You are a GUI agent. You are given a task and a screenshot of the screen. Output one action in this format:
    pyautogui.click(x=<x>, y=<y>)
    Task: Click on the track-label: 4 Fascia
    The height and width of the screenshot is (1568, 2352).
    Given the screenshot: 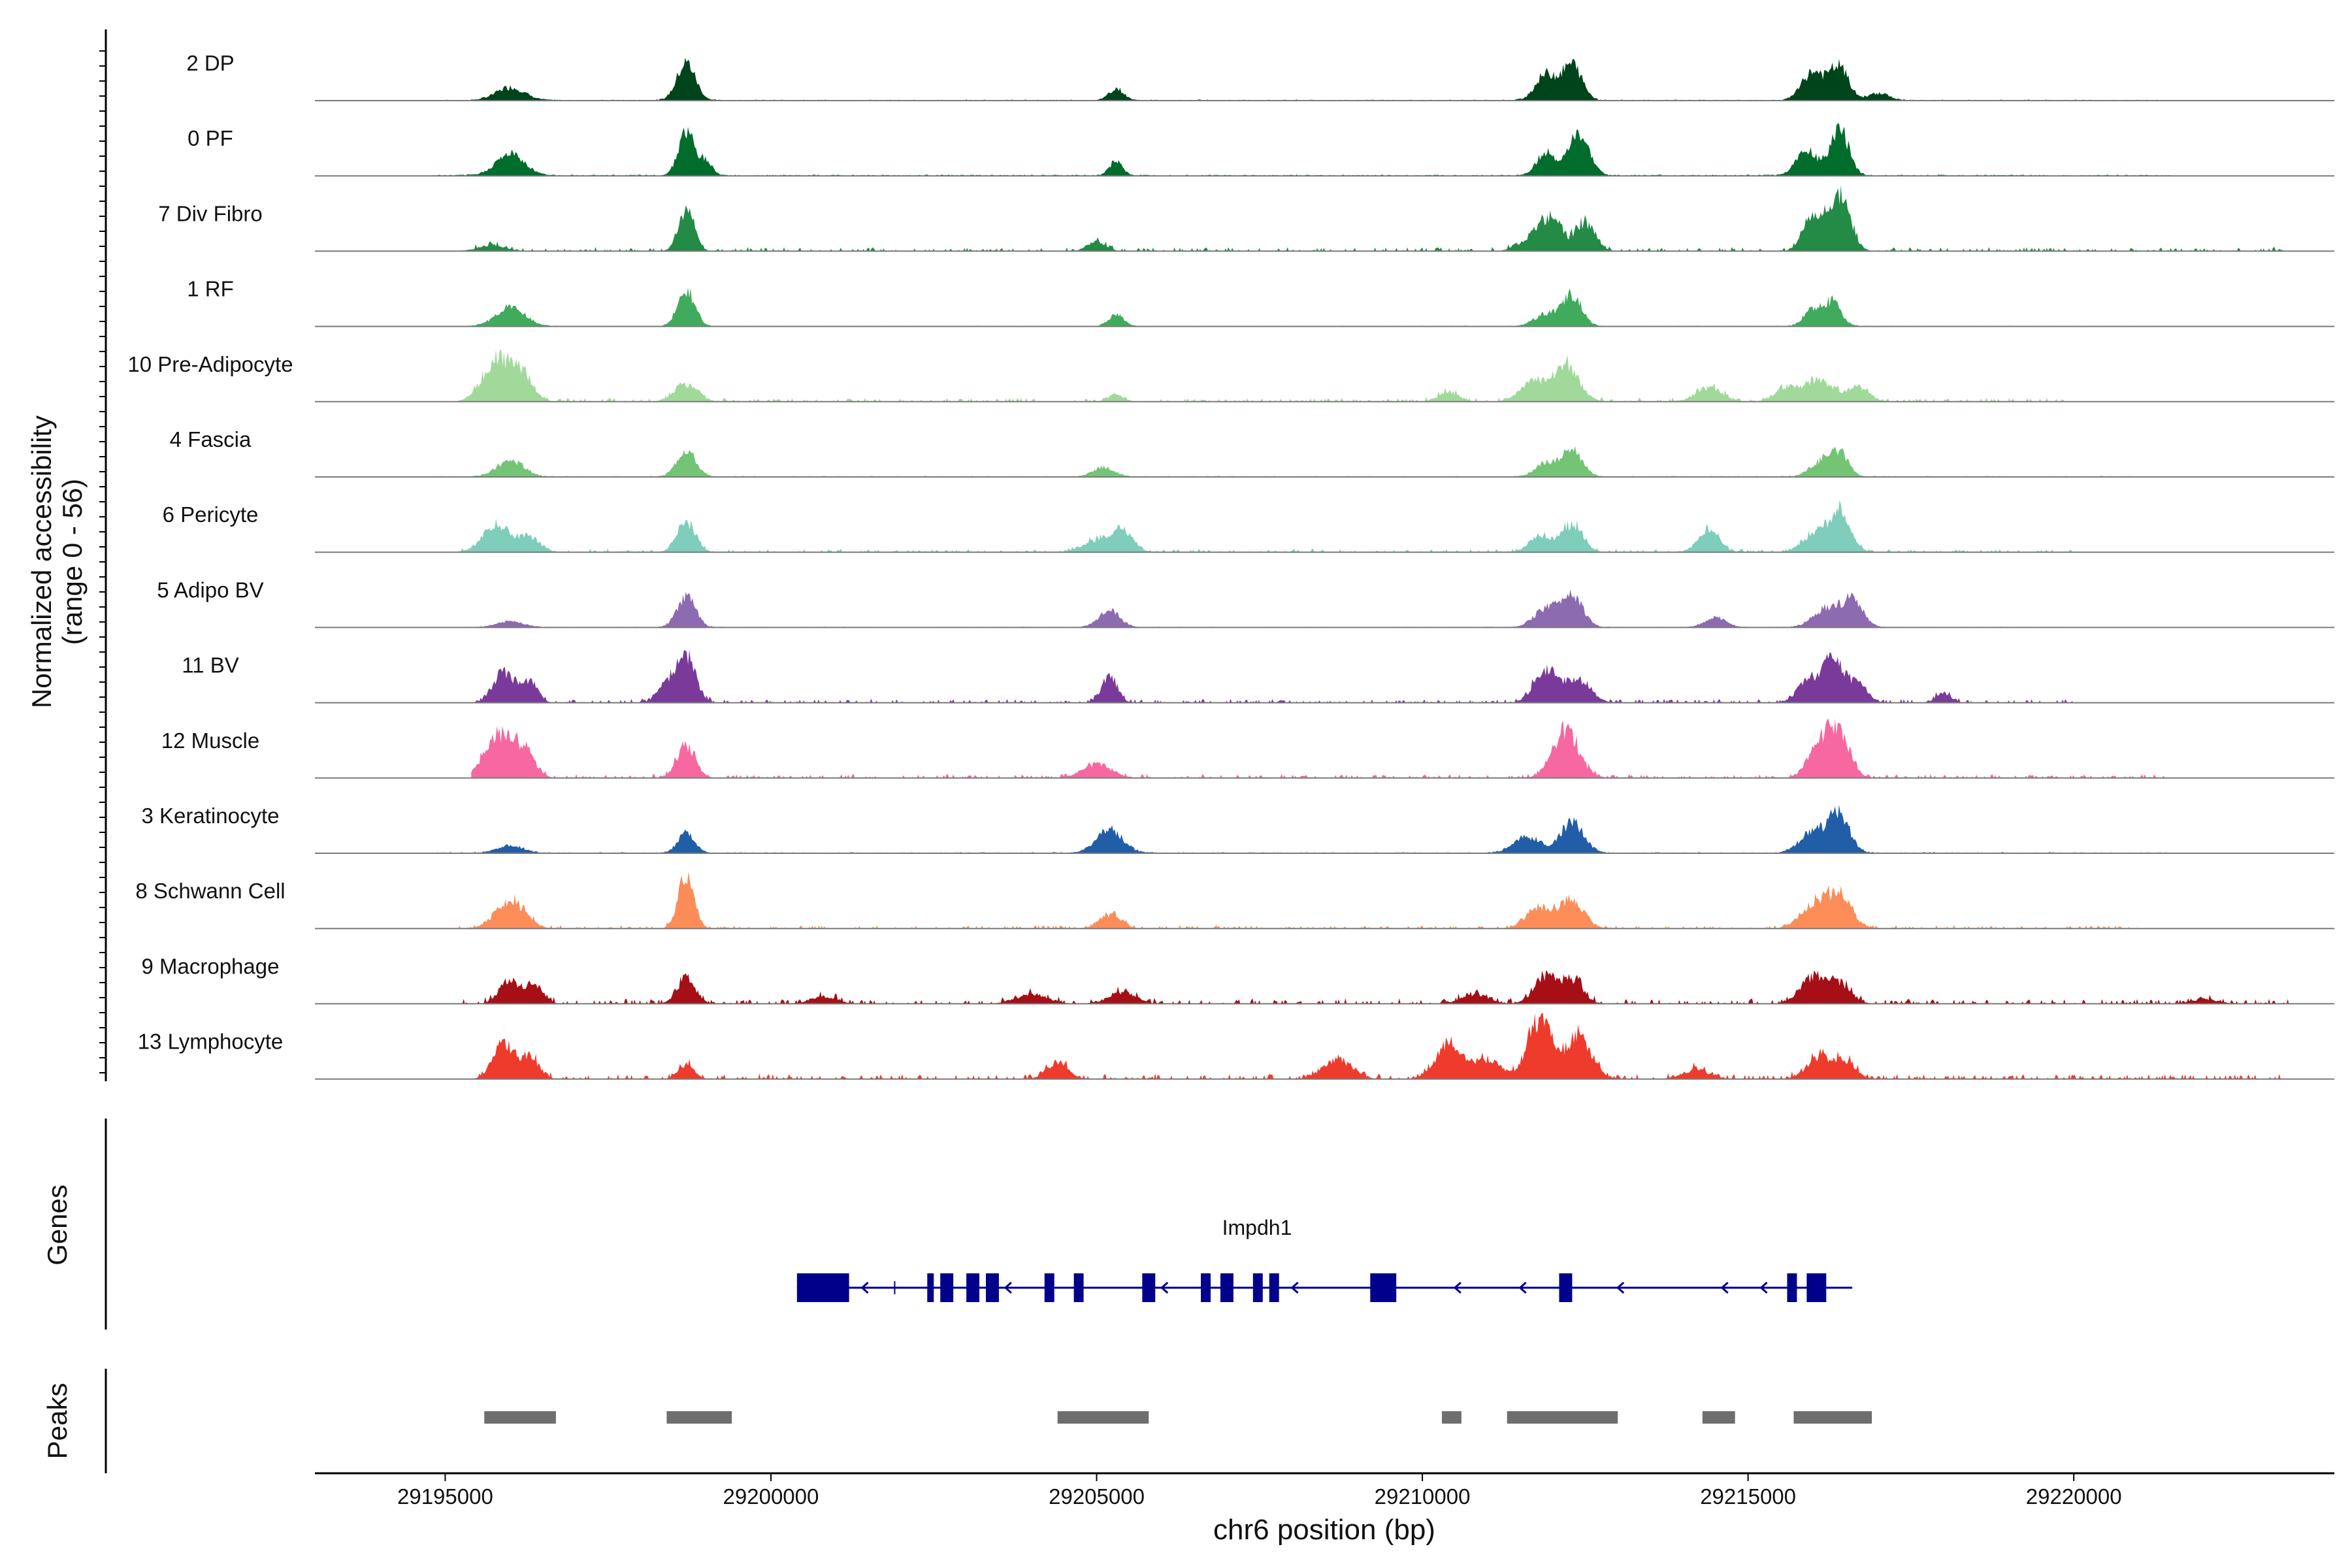 What is the action you would take?
    pyautogui.click(x=211, y=439)
    